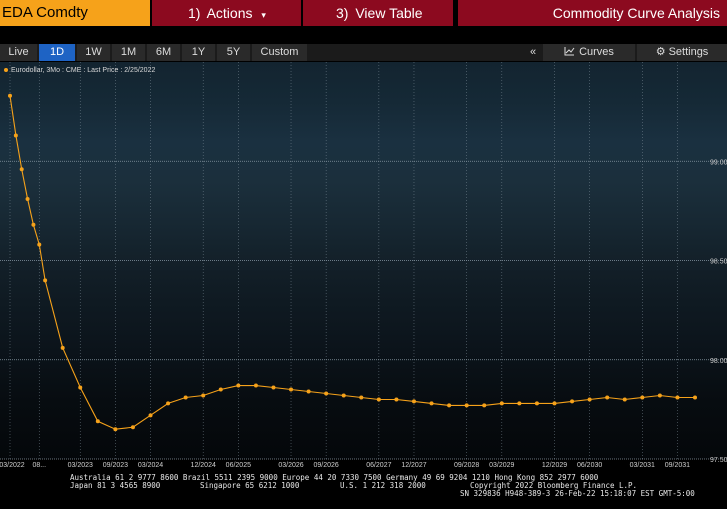  I want to click on gear-icon: ⚙, so click(660, 52).